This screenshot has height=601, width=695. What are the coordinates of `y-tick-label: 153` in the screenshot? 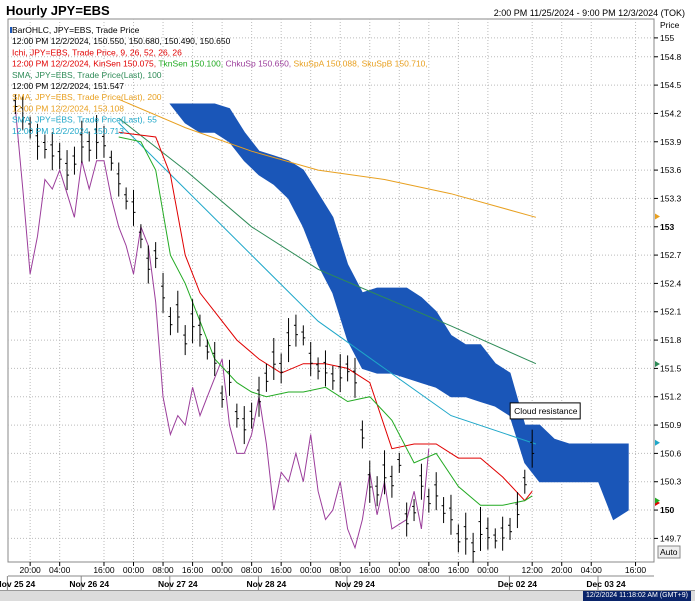 It's located at (667, 227).